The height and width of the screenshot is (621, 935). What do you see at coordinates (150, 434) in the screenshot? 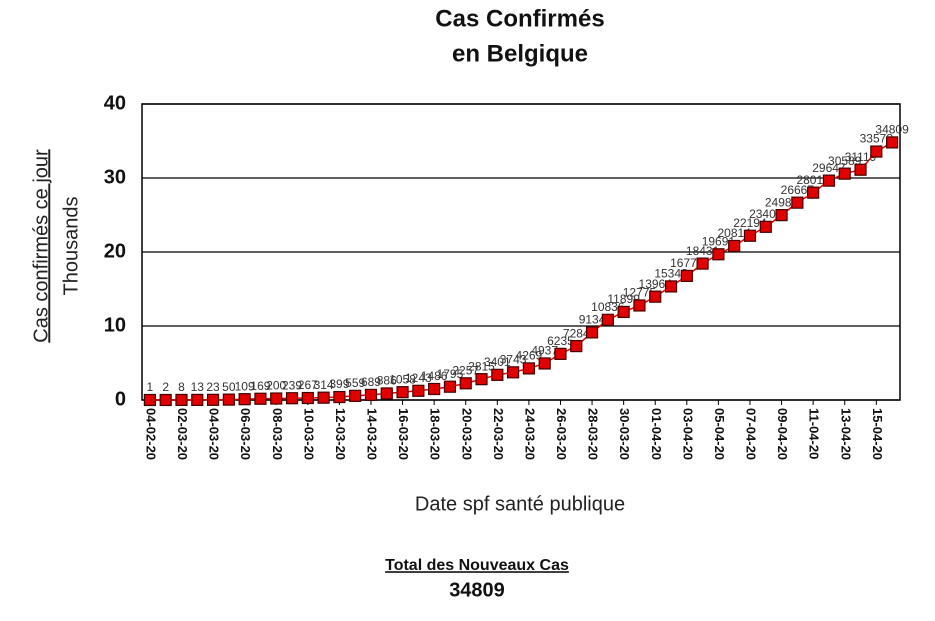
I see `x-tick-label: 04-02-20` at bounding box center [150, 434].